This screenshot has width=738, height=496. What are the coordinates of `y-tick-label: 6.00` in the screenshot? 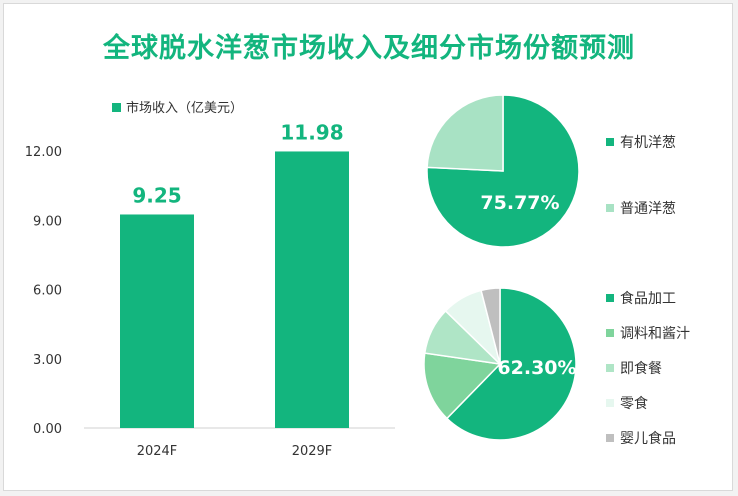 It's located at (47, 291).